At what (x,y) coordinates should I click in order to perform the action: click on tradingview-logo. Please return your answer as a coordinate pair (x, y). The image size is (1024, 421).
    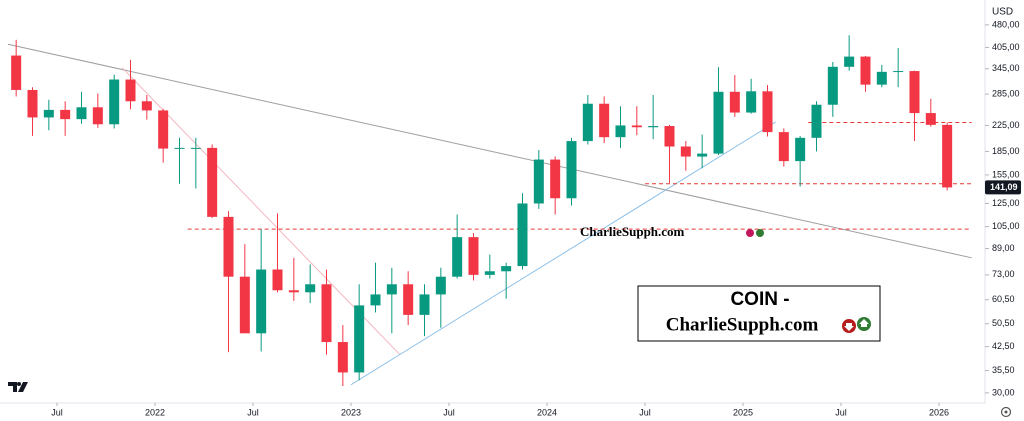
    Looking at the image, I should click on (18, 387).